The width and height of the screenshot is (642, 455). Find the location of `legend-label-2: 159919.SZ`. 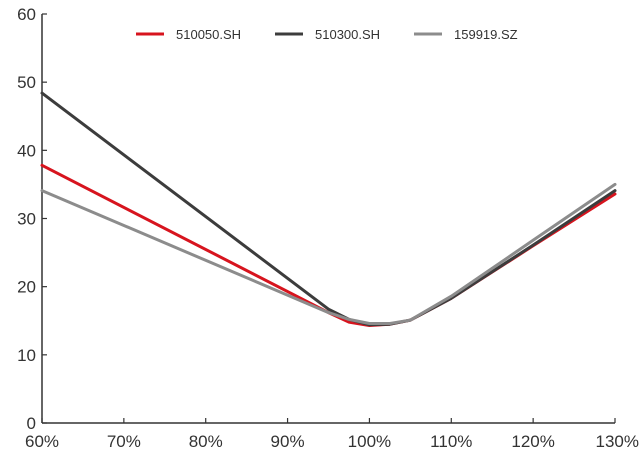

legend-label-2: 159919.SZ is located at coordinates (486, 34).